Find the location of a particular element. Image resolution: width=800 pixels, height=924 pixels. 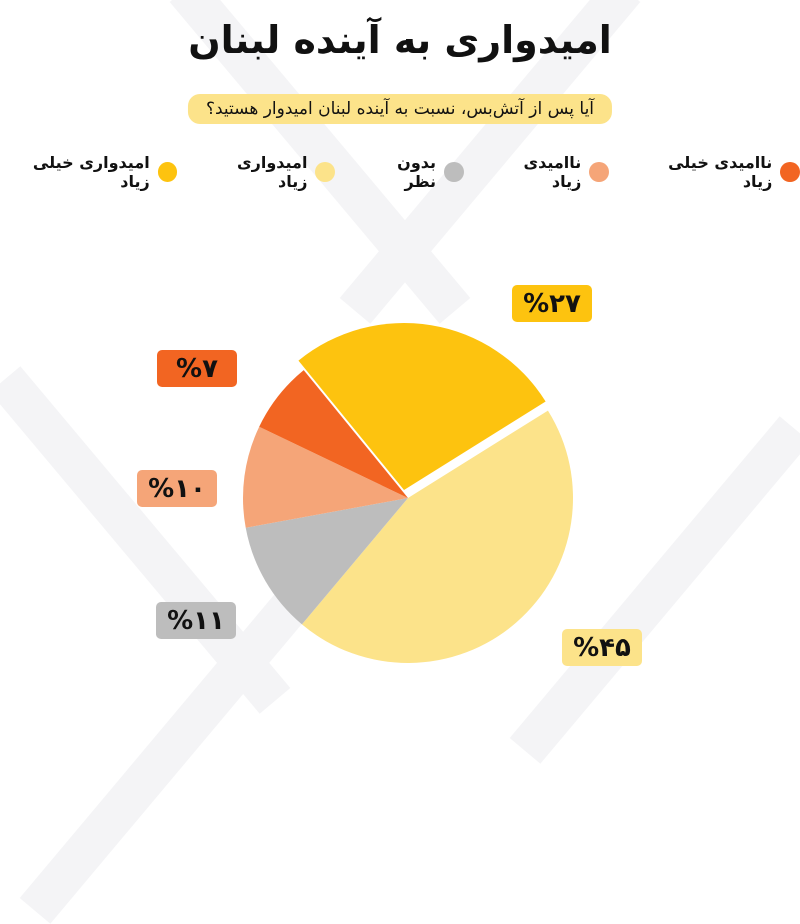

legend-item: ناامیدی زیاد is located at coordinates (550, 172).